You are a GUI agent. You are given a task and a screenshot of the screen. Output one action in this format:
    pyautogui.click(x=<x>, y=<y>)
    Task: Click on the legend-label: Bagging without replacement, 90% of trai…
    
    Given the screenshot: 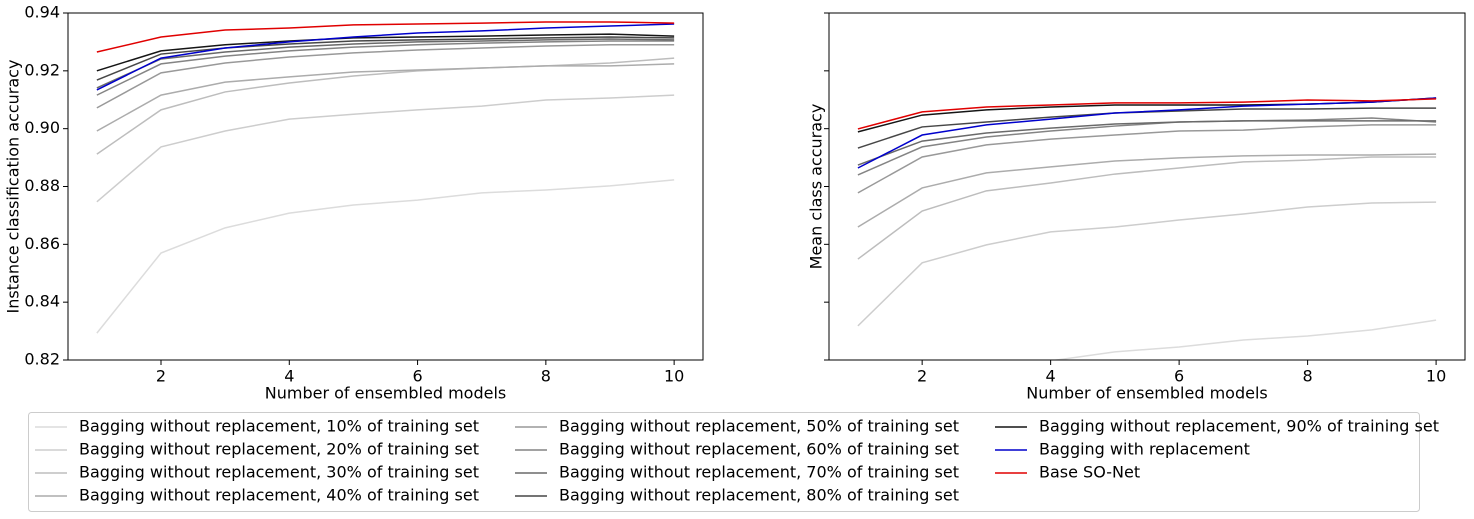 What is the action you would take?
    pyautogui.click(x=1239, y=426)
    